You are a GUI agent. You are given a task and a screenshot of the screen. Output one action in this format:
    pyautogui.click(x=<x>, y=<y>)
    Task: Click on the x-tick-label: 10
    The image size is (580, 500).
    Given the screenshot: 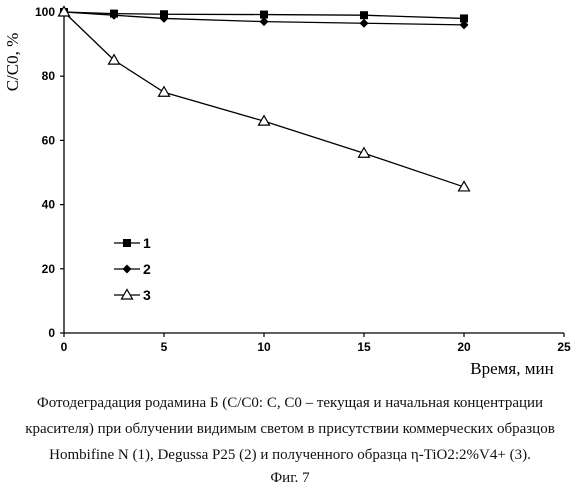 What is the action you would take?
    pyautogui.click(x=264, y=347)
    